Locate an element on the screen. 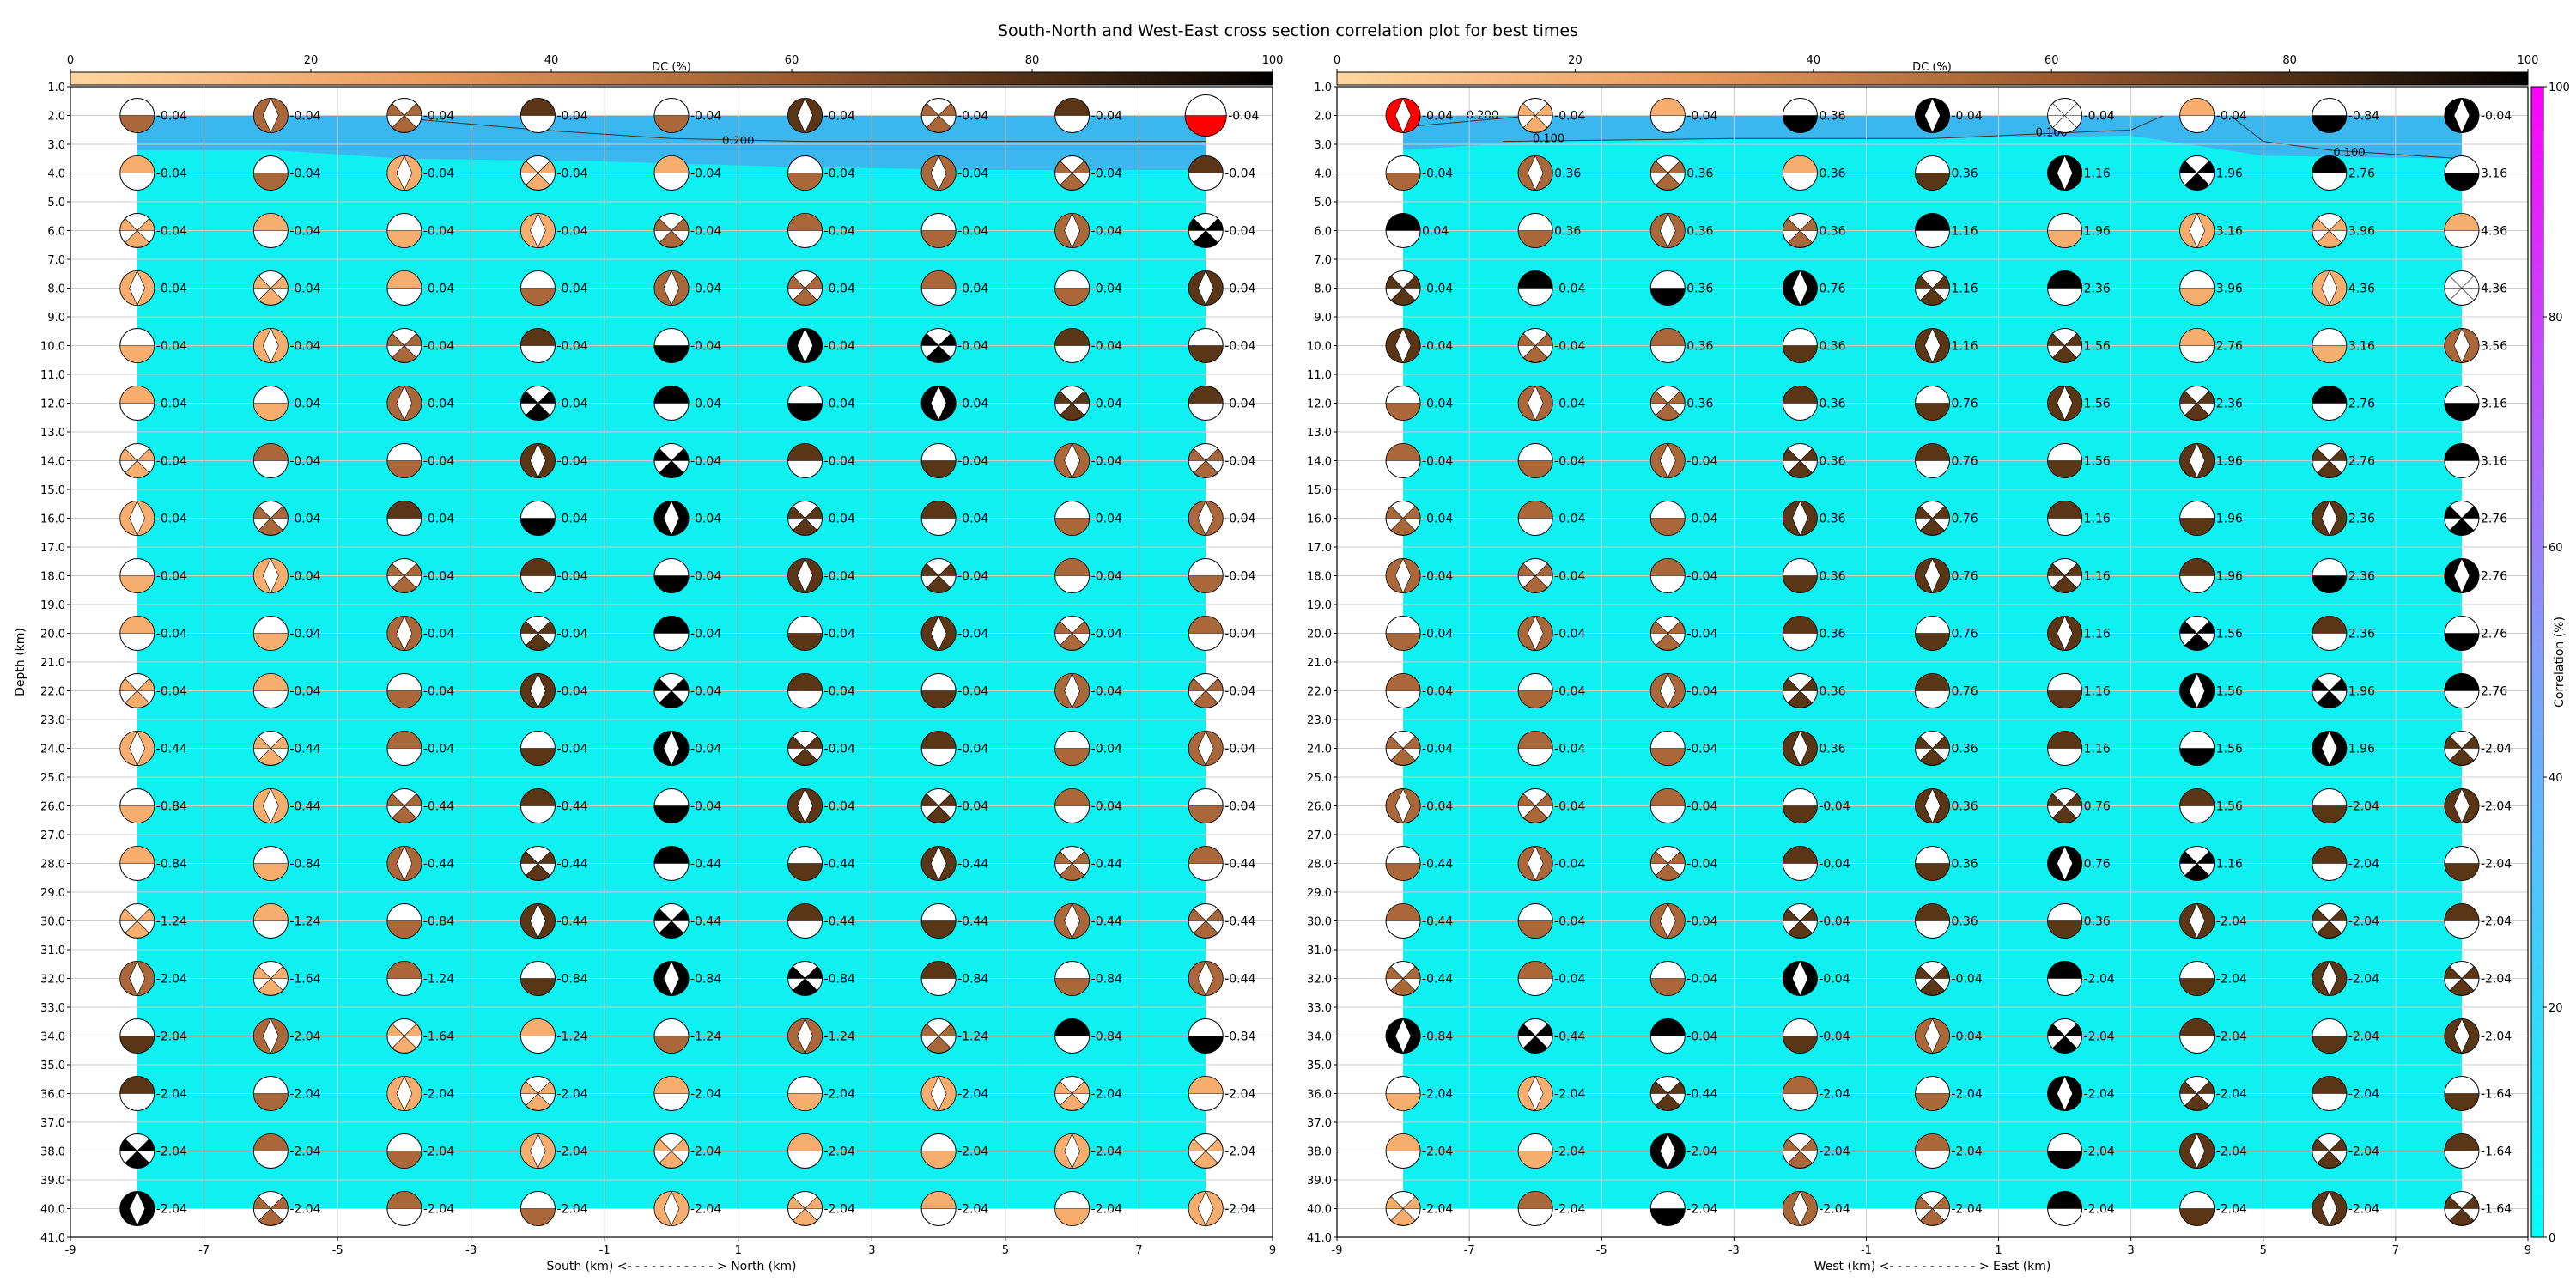 The height and width of the screenshot is (1288, 2576). y-tick-label: 3.0 is located at coordinates (56, 145).